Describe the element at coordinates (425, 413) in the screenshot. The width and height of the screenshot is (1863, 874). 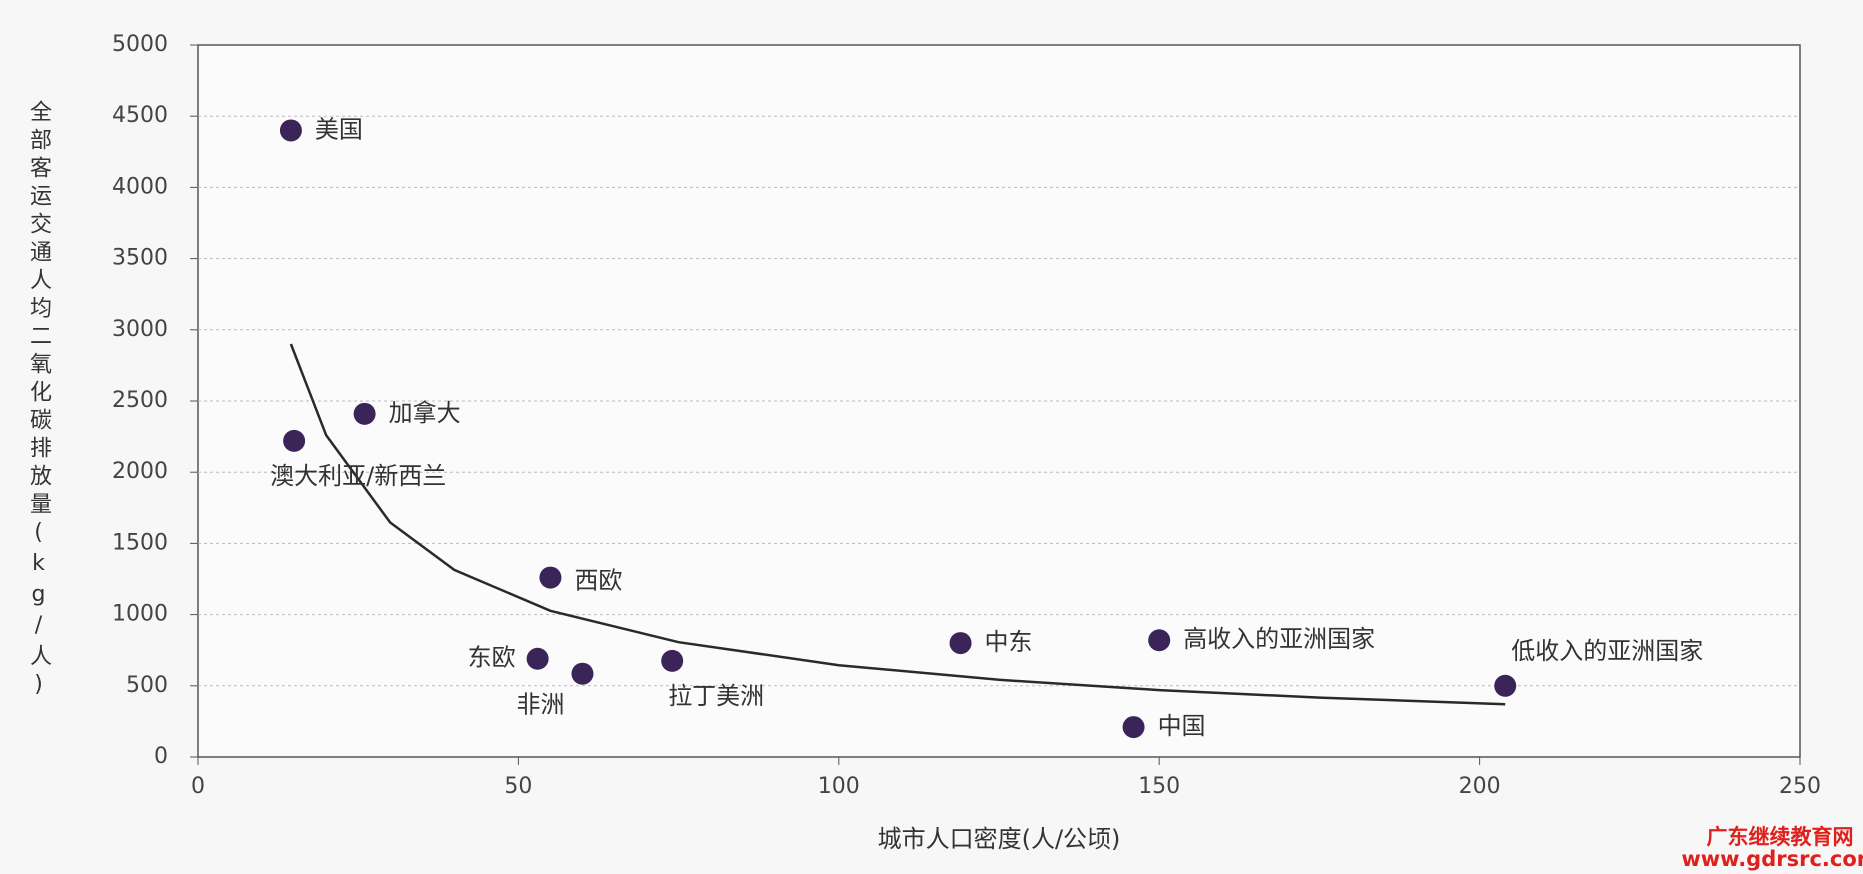
I see `point-label: 加拿大` at that location.